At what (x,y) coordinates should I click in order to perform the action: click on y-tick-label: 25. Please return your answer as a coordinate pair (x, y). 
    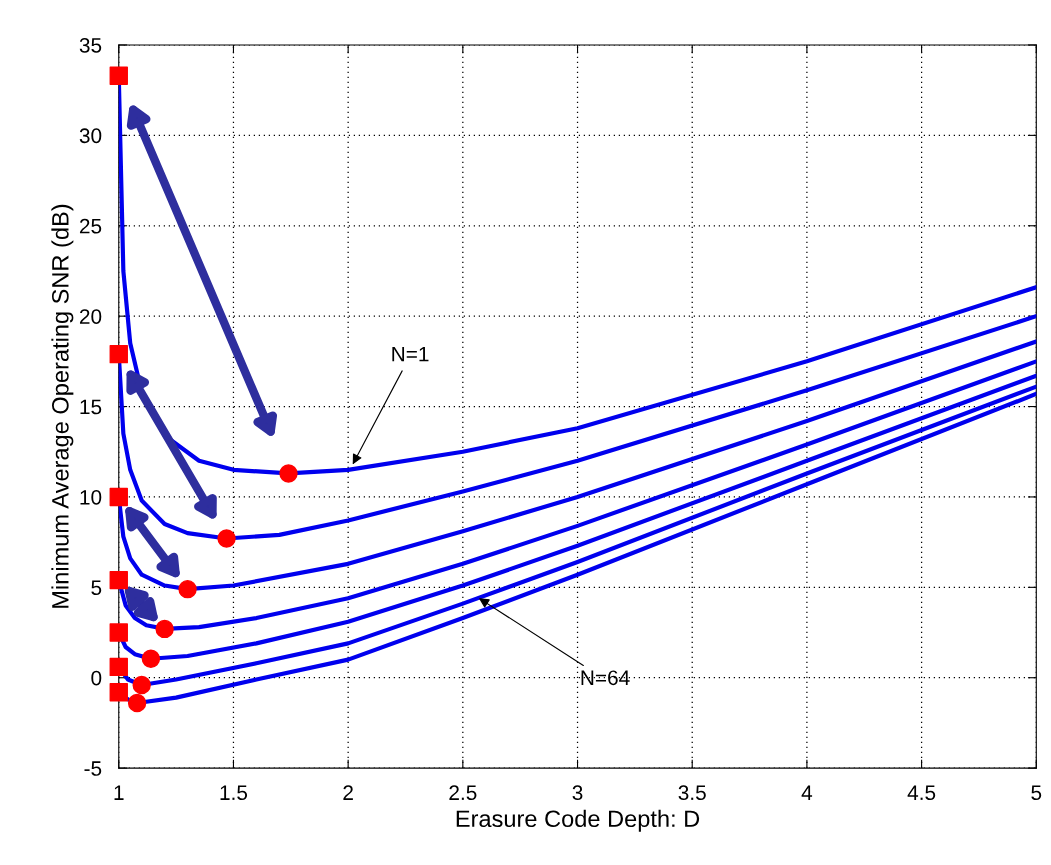
    Looking at the image, I should click on (90, 226).